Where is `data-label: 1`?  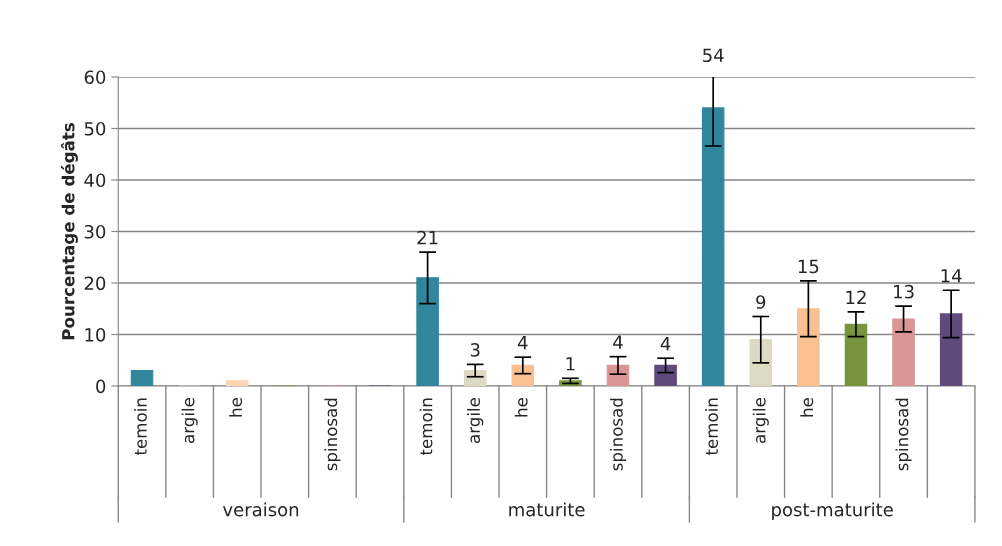
data-label: 1 is located at coordinates (570, 364).